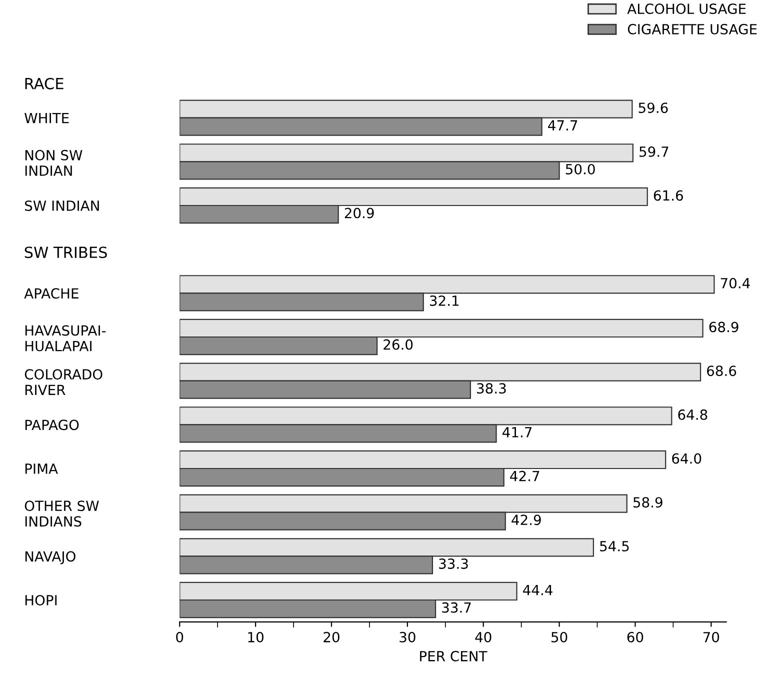 The width and height of the screenshot is (781, 676). Describe the element at coordinates (537, 590) in the screenshot. I see `data-label: 44.4` at that location.